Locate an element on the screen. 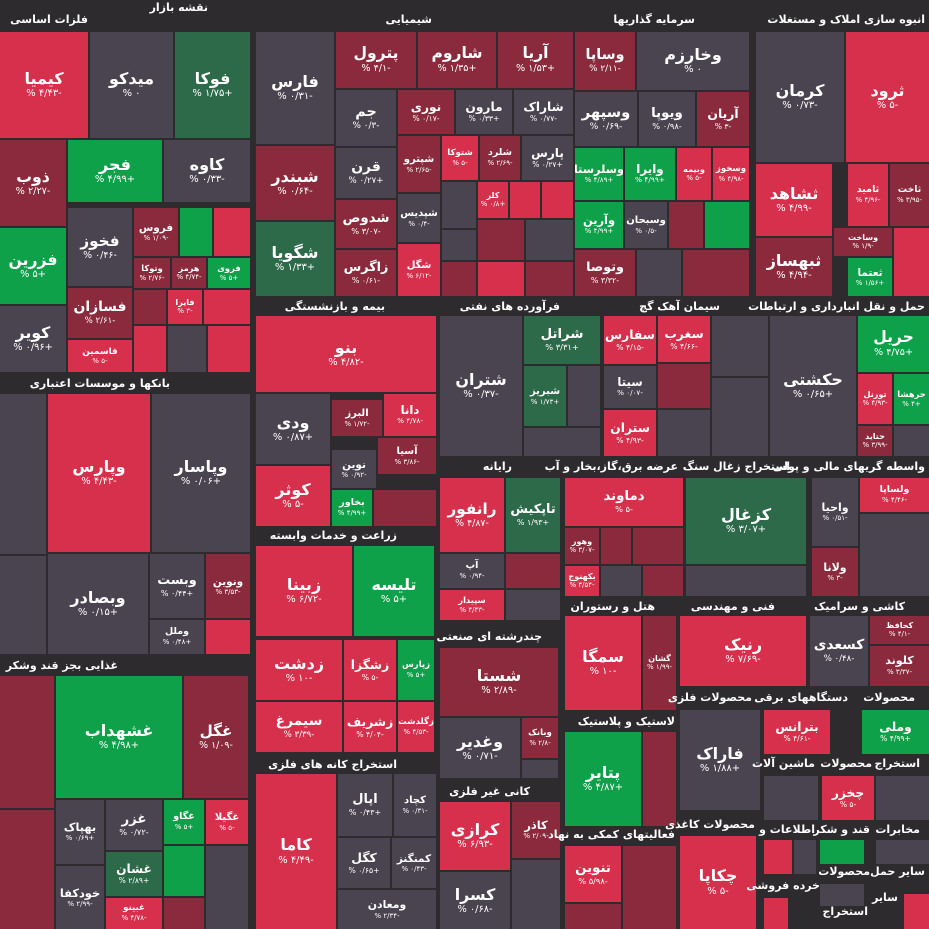  stock-tile: کلر +۰/۸ % is located at coordinates (493, 200).